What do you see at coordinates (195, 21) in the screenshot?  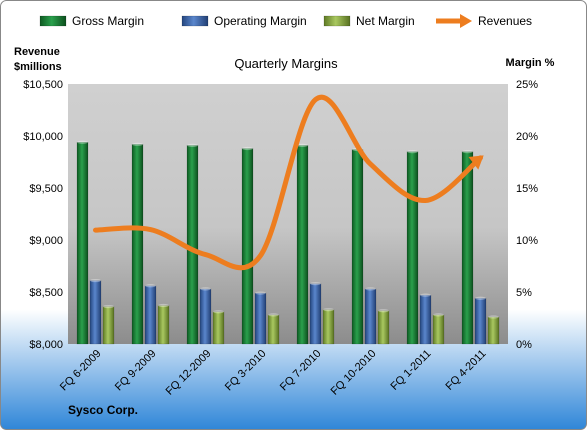 I see `operating-margin-legend-swatch` at bounding box center [195, 21].